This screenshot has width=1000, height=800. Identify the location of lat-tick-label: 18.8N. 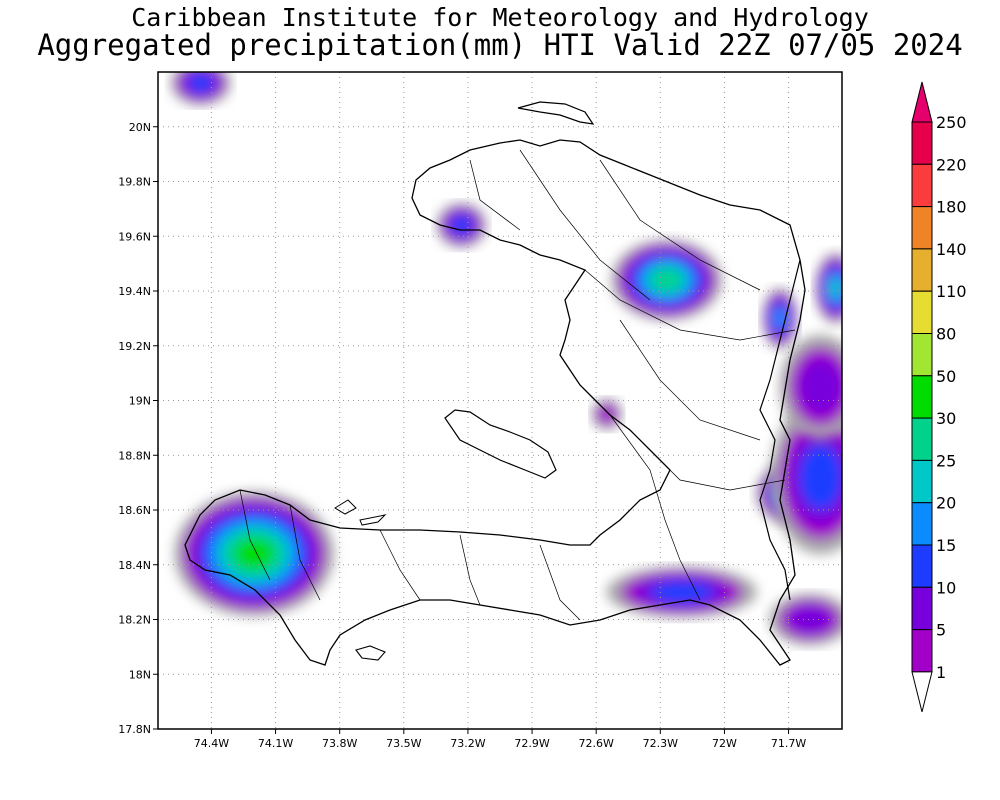
(134, 455).